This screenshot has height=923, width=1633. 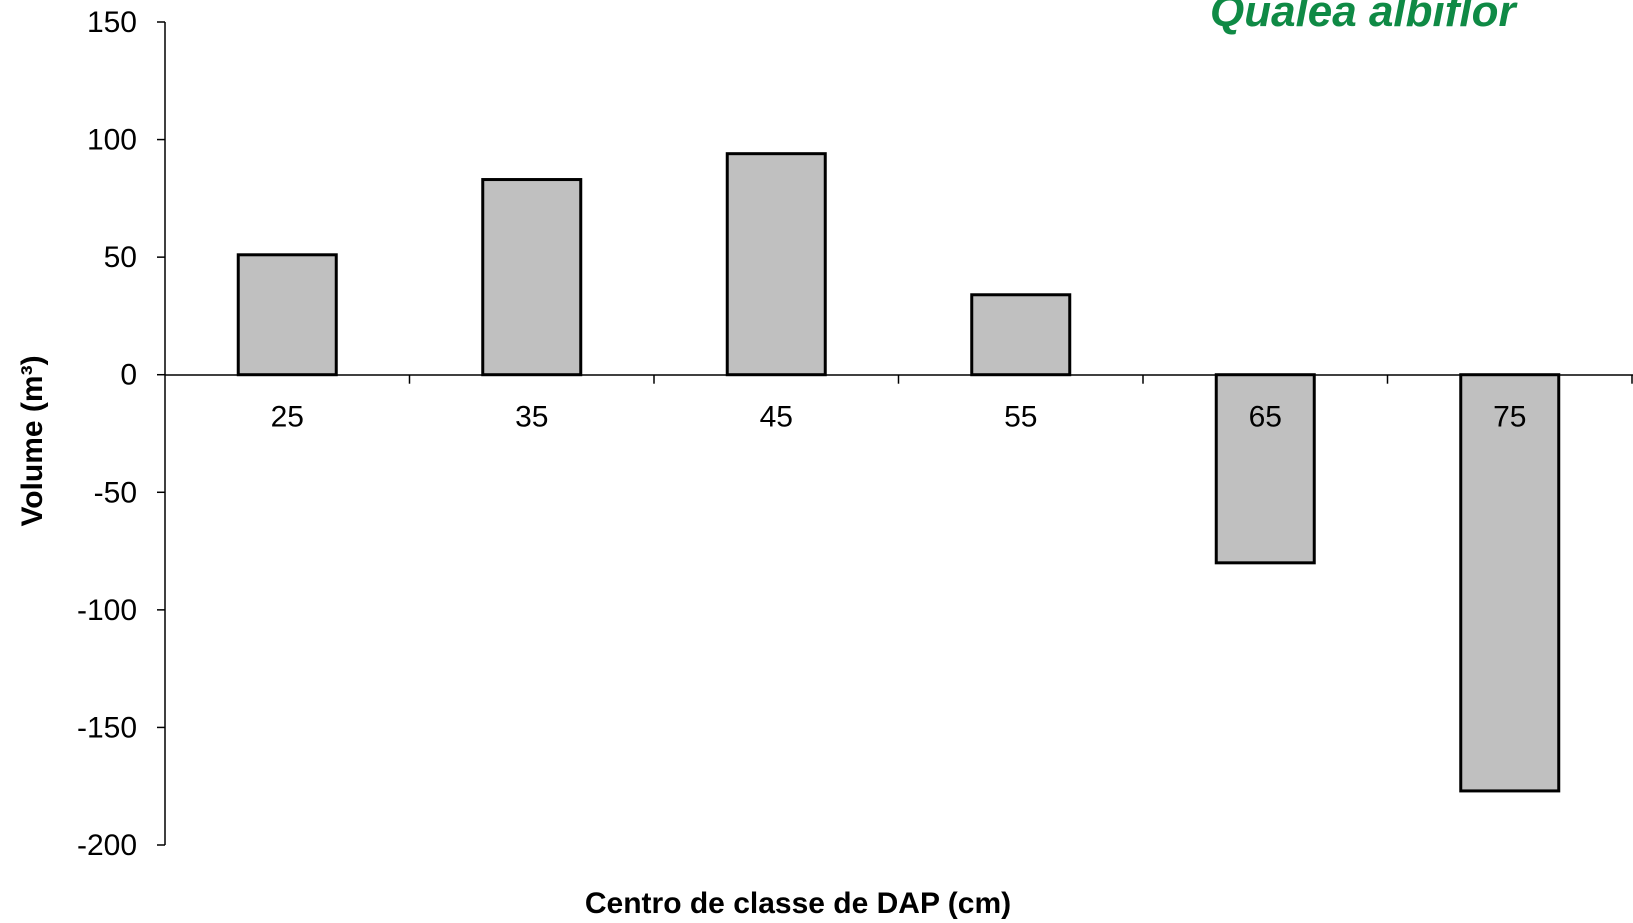 What do you see at coordinates (112, 140) in the screenshot?
I see `y-tick-label: 100` at bounding box center [112, 140].